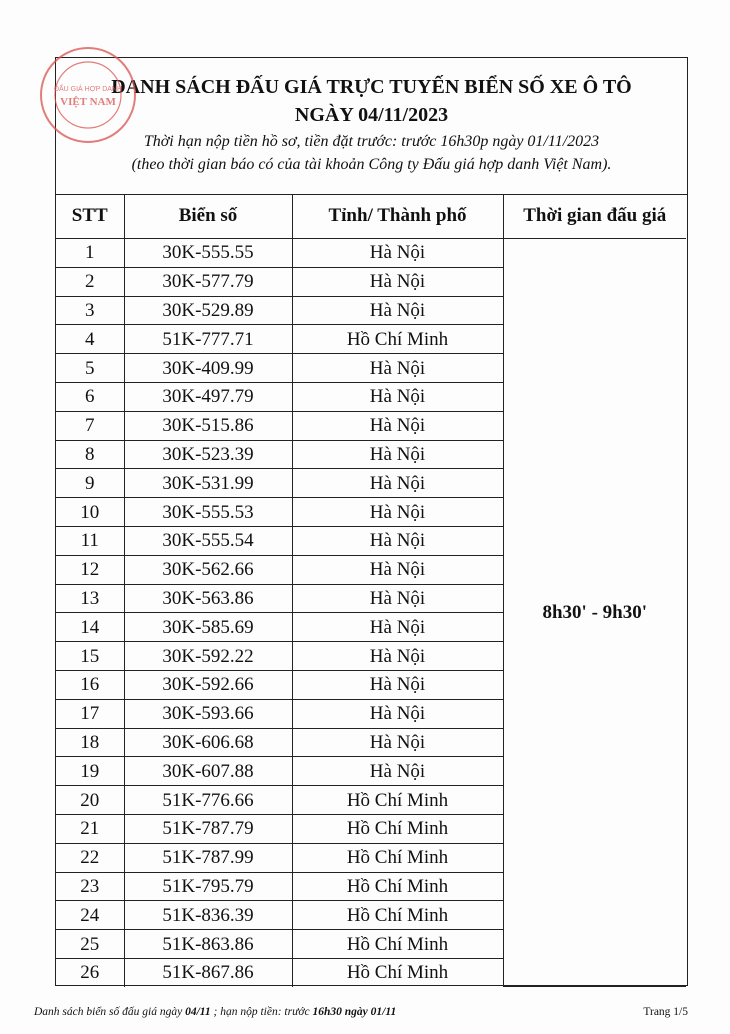  Describe the element at coordinates (208, 684) in the screenshot. I see `cell-plate: 30K-592.66` at that location.